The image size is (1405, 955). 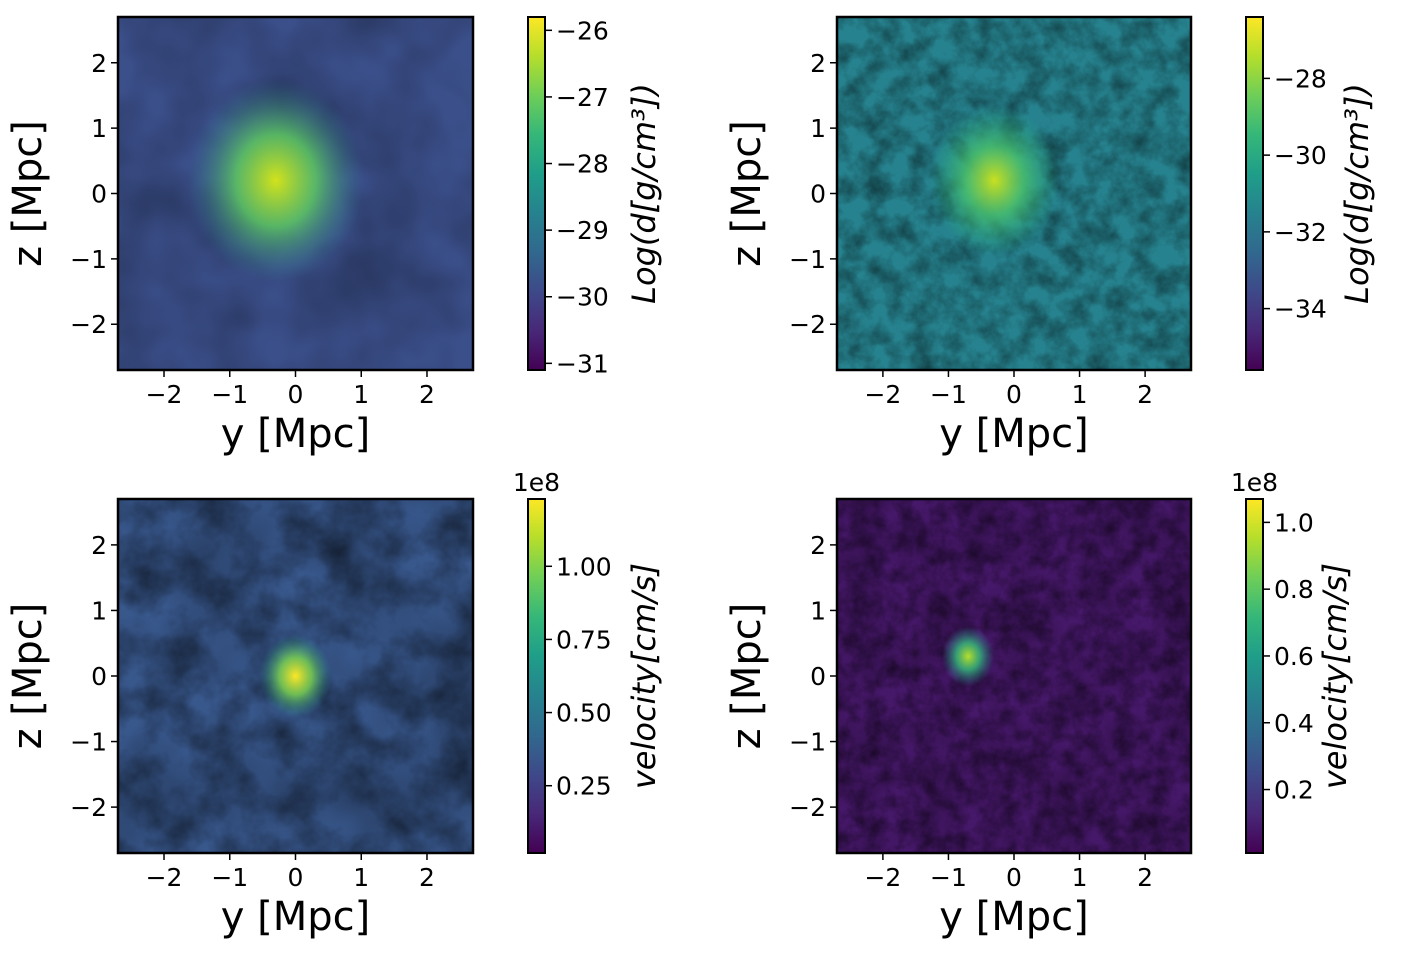 What do you see at coordinates (1294, 790) in the screenshot?
I see `colorbar-tick-label: 0.2` at bounding box center [1294, 790].